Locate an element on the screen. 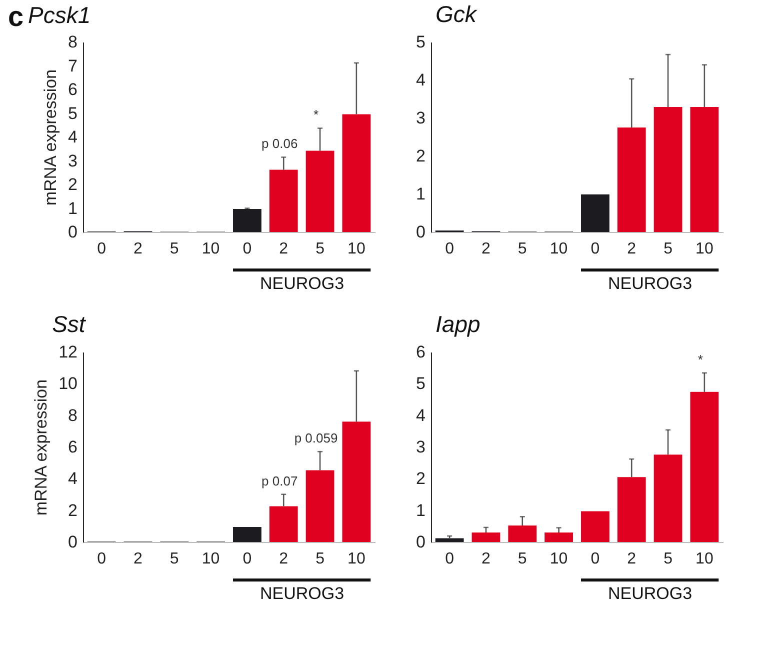 Image resolution: width=784 pixels, height=660 pixels. chart-title: Pcsk1 is located at coordinates (59, 15).